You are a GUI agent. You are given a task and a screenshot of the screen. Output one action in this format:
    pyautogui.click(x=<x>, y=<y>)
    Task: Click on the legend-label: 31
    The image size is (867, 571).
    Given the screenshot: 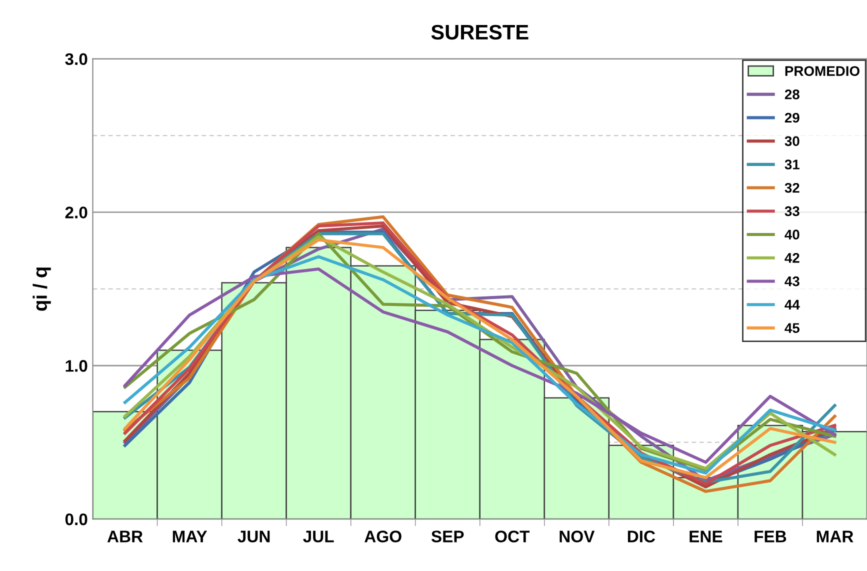 What is the action you would take?
    pyautogui.click(x=792, y=165)
    